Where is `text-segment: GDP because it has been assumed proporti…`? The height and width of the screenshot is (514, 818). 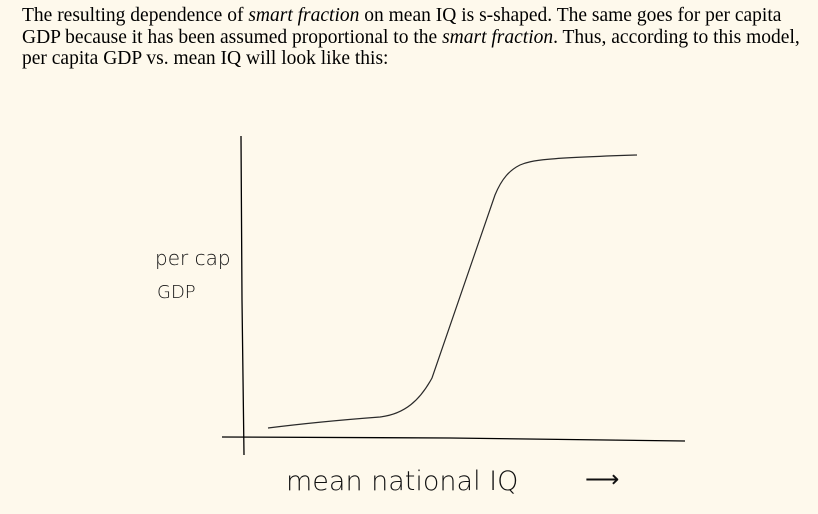
text-segment: GDP because it has been assumed proporti… is located at coordinates (232, 37).